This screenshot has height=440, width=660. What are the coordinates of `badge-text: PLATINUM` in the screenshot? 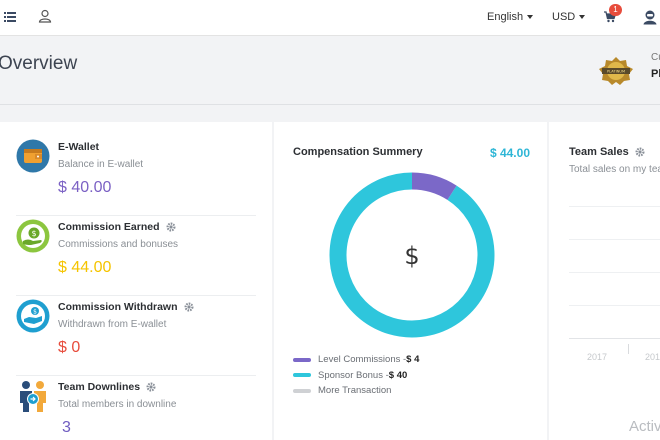 It's located at (616, 72).